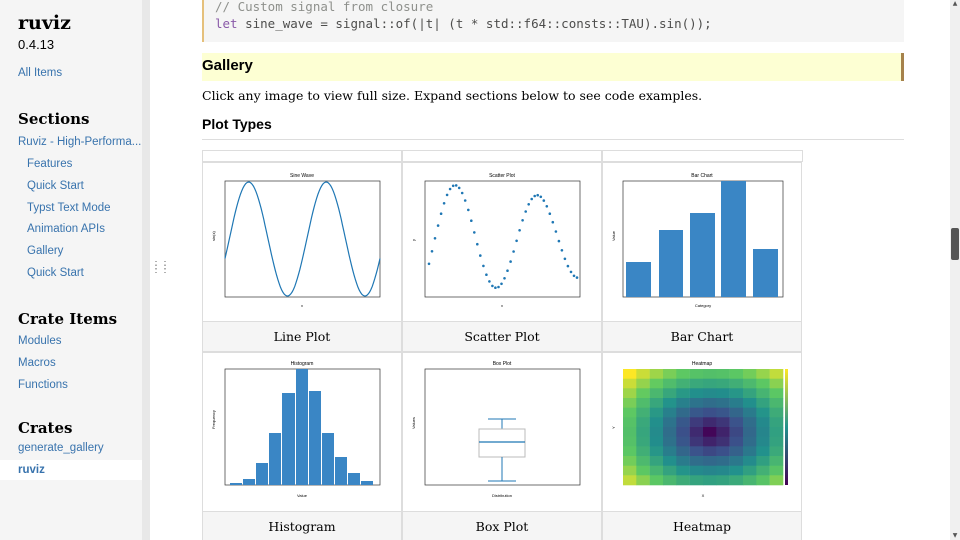 This screenshot has height=540, width=960. I want to click on sidebar-item-animation-apis: Animation APIs, so click(66, 229).